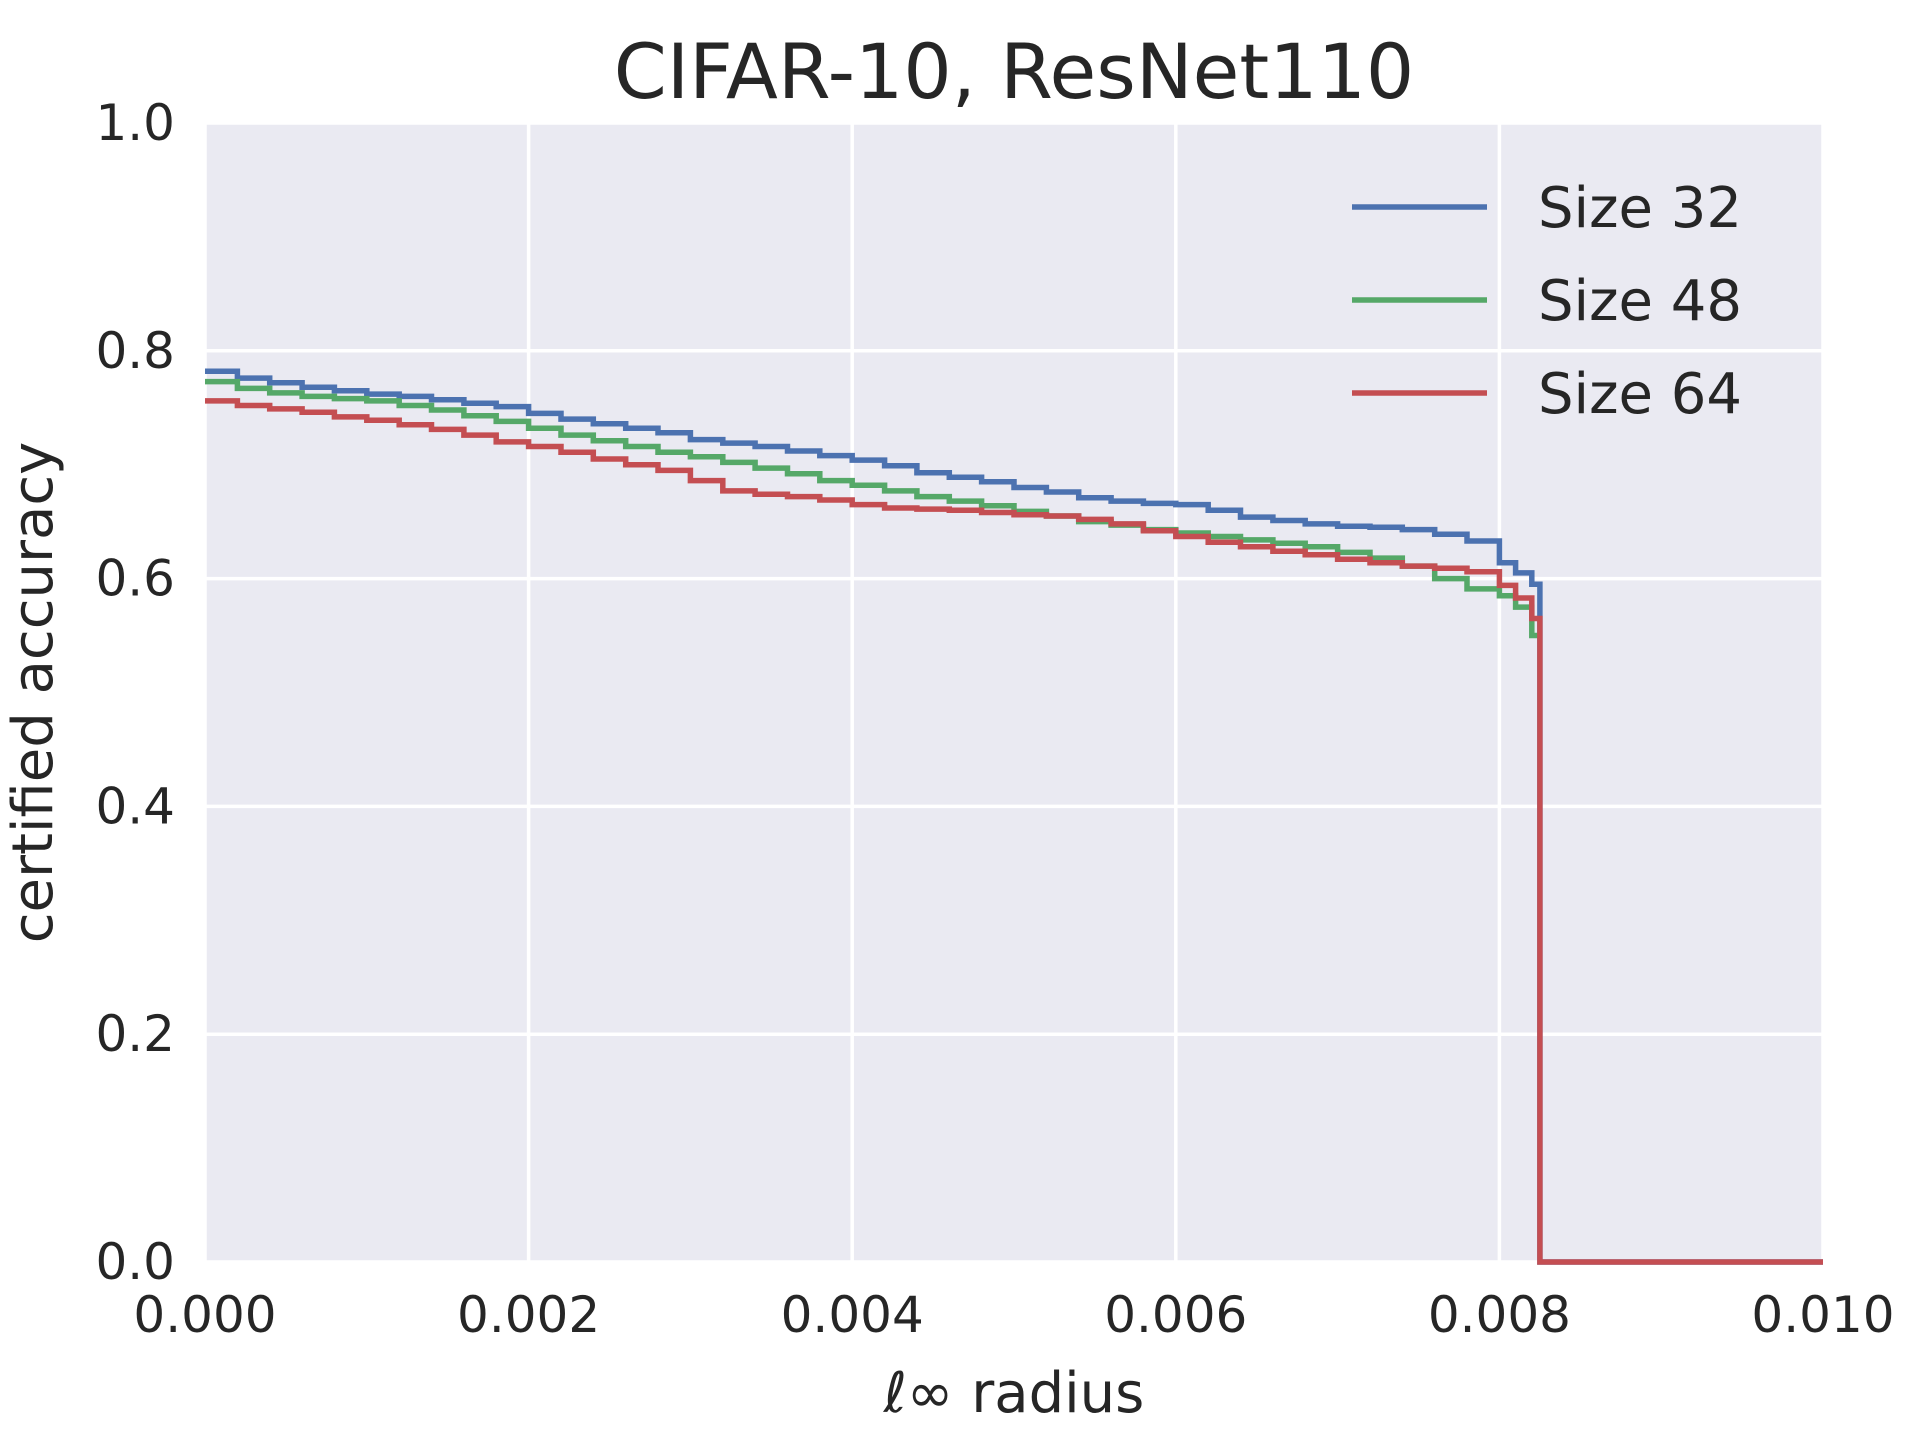 This screenshot has width=1920, height=1440. I want to click on y-tick-label: 0.6, so click(135, 579).